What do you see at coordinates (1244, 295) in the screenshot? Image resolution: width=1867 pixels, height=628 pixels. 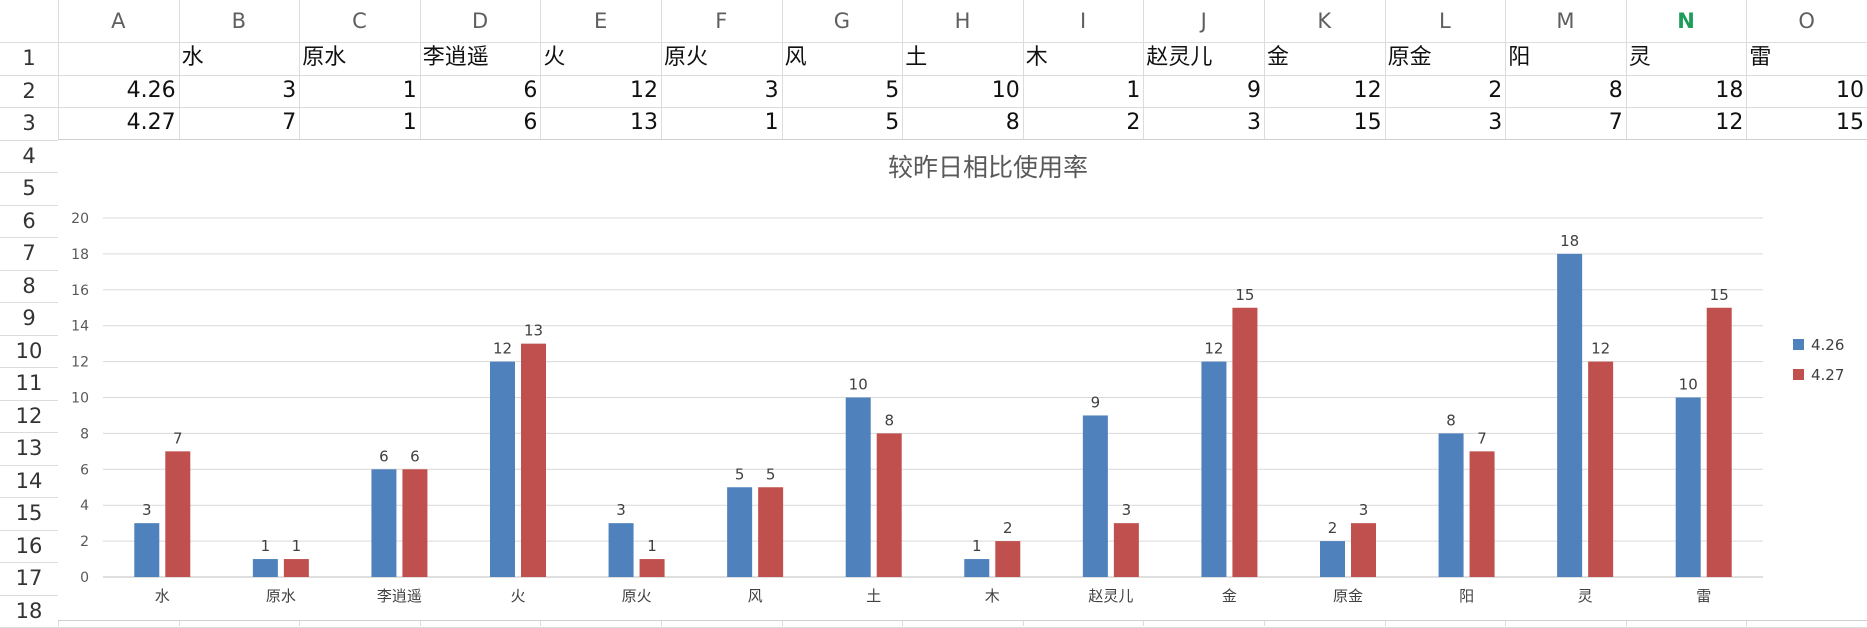 I see `data-label: 15` at bounding box center [1244, 295].